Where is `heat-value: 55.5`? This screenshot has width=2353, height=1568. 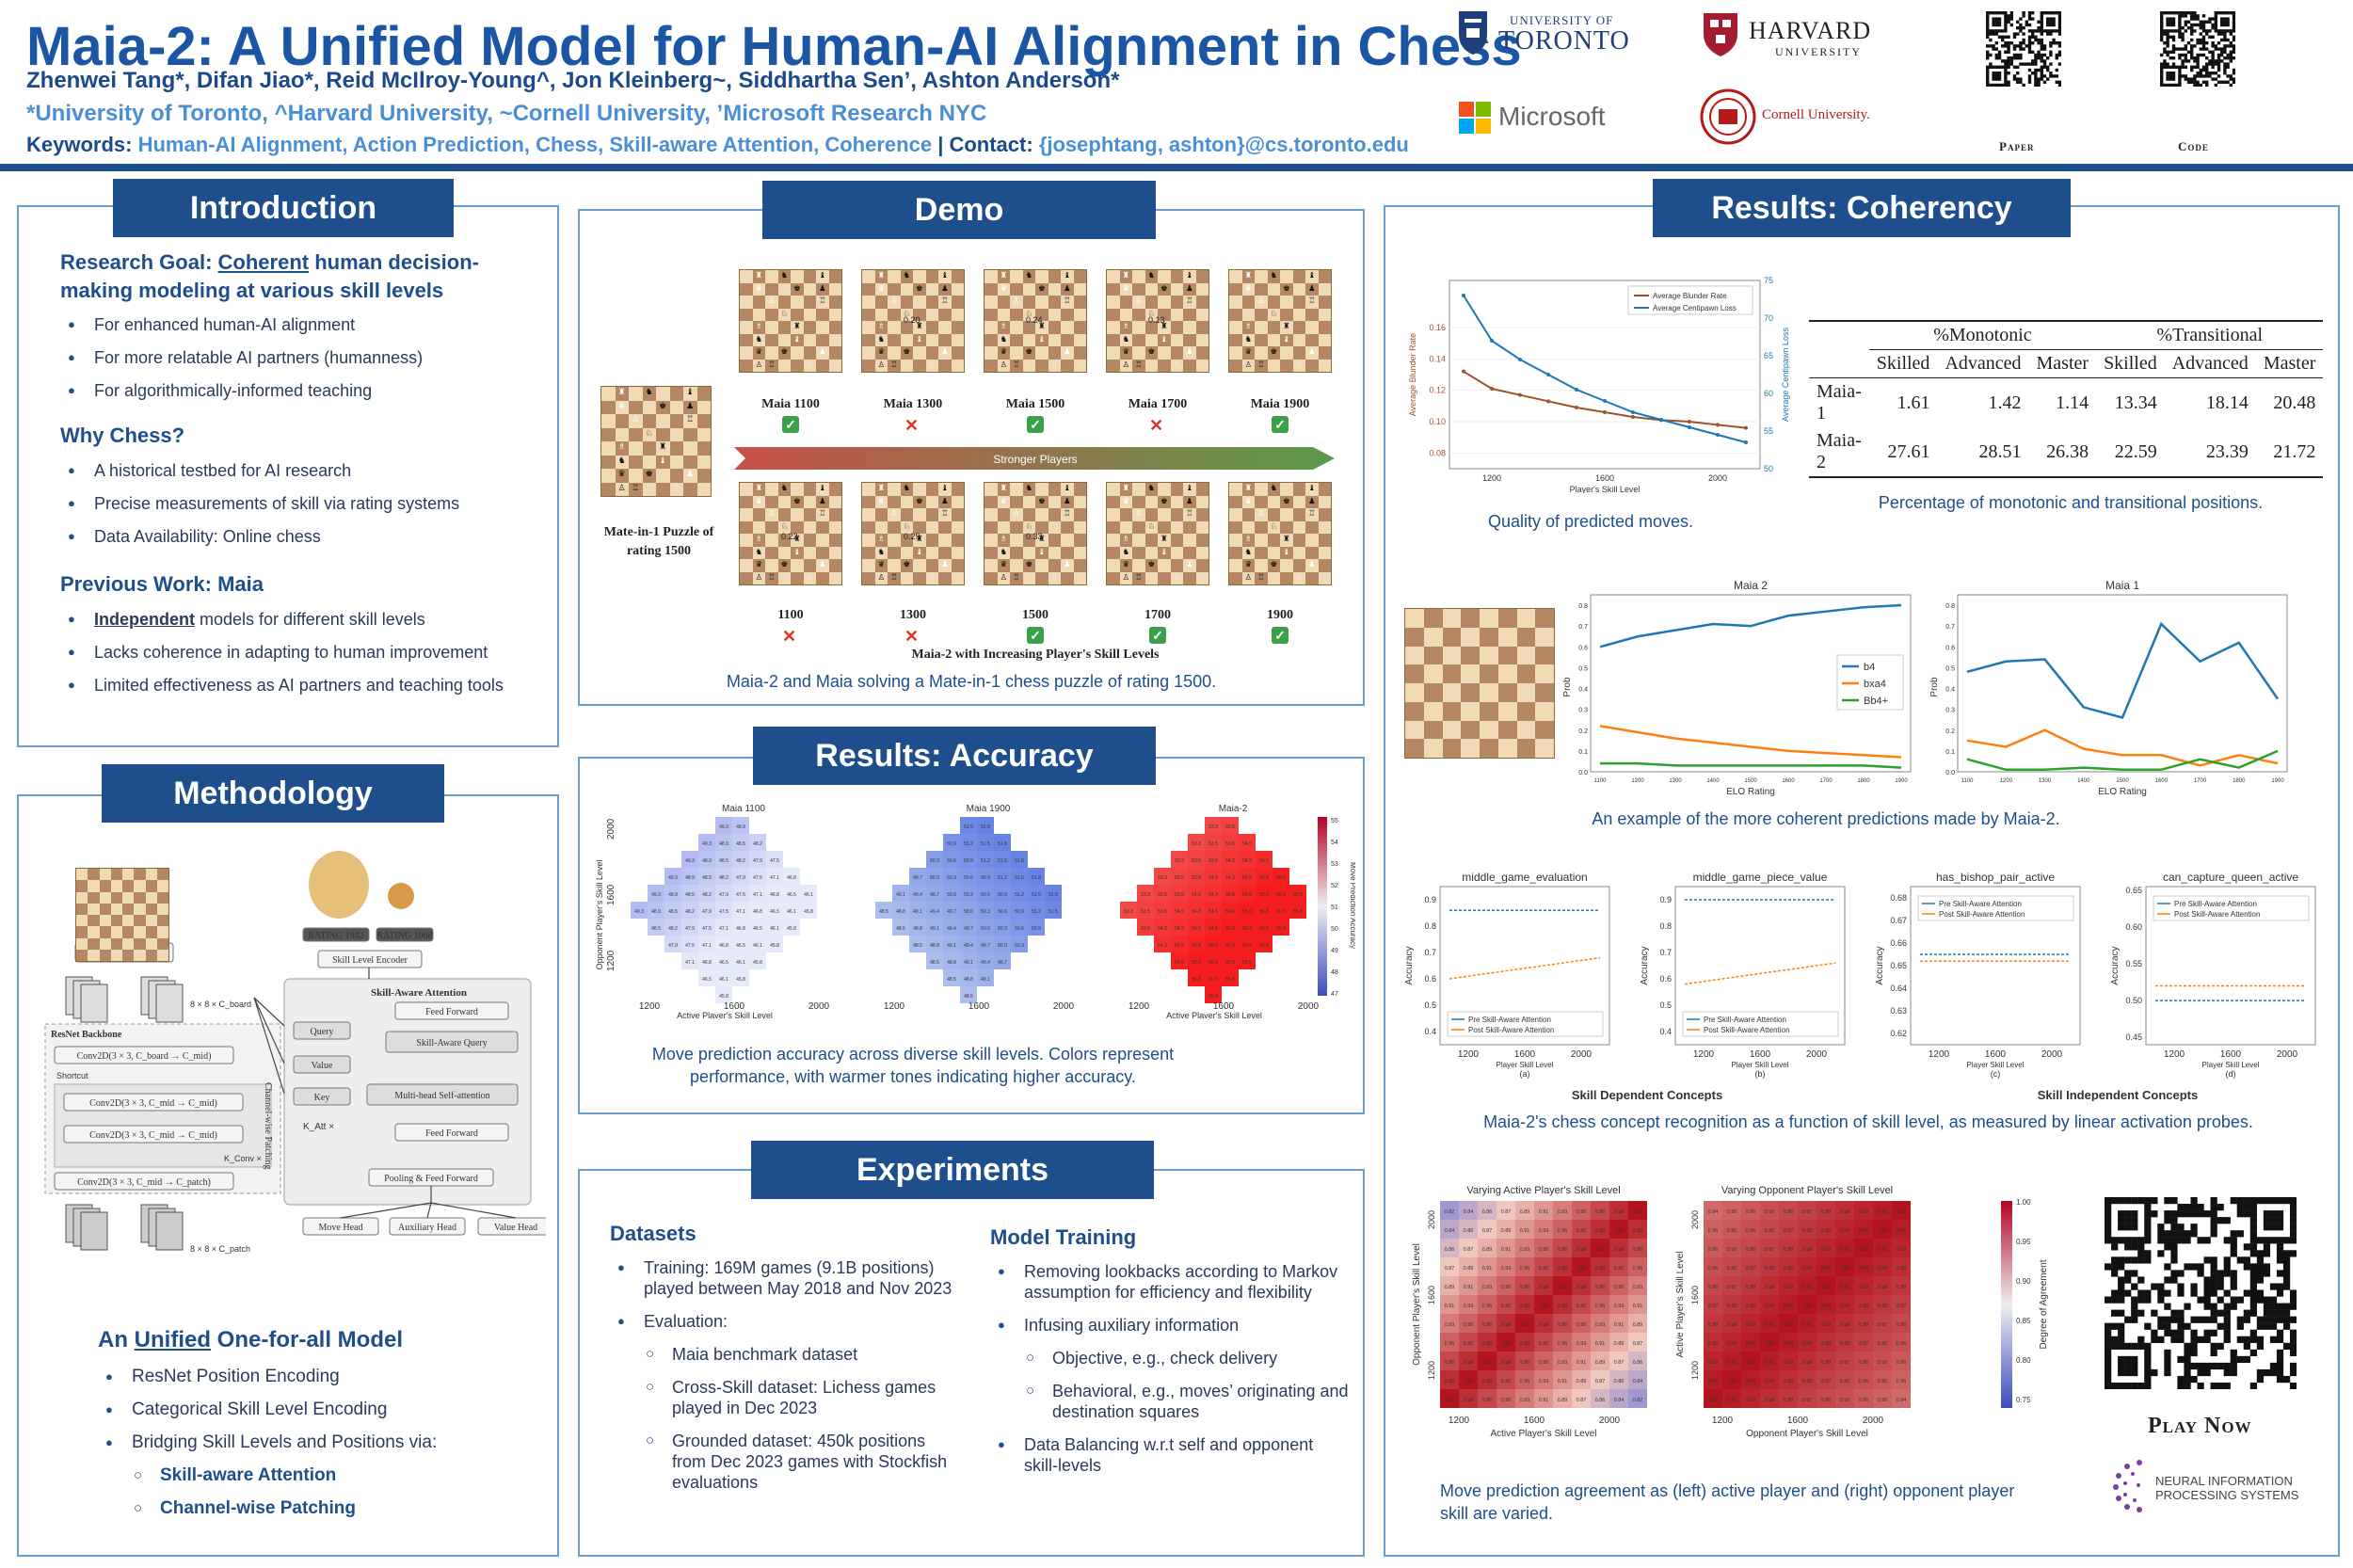
heat-value: 55.5 is located at coordinates (1298, 895).